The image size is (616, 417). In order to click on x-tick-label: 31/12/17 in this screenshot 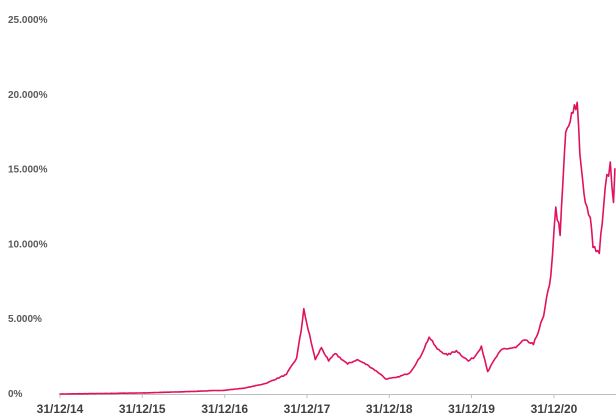, I will do `click(307, 409)`.